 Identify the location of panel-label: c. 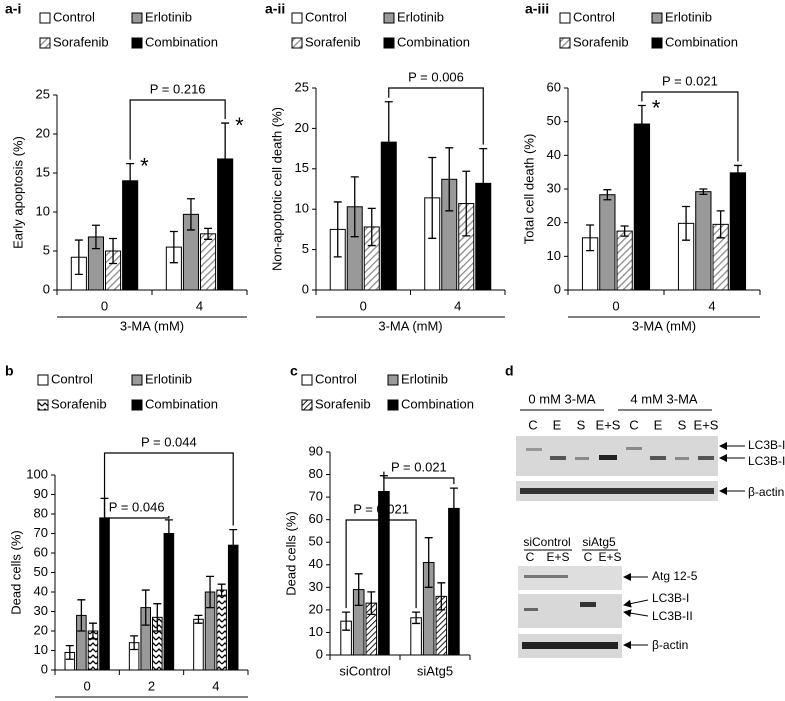
(294, 371).